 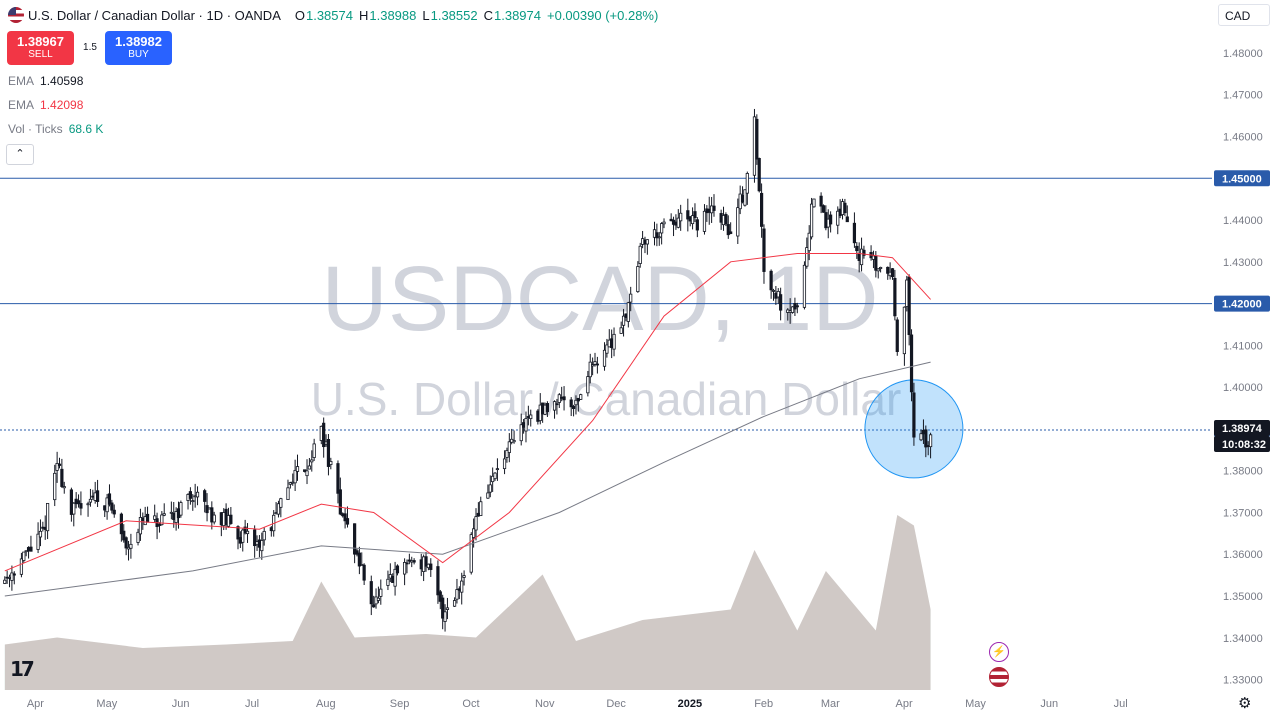 What do you see at coordinates (40, 48) in the screenshot?
I see `sell-button: 1.38967 SELL` at bounding box center [40, 48].